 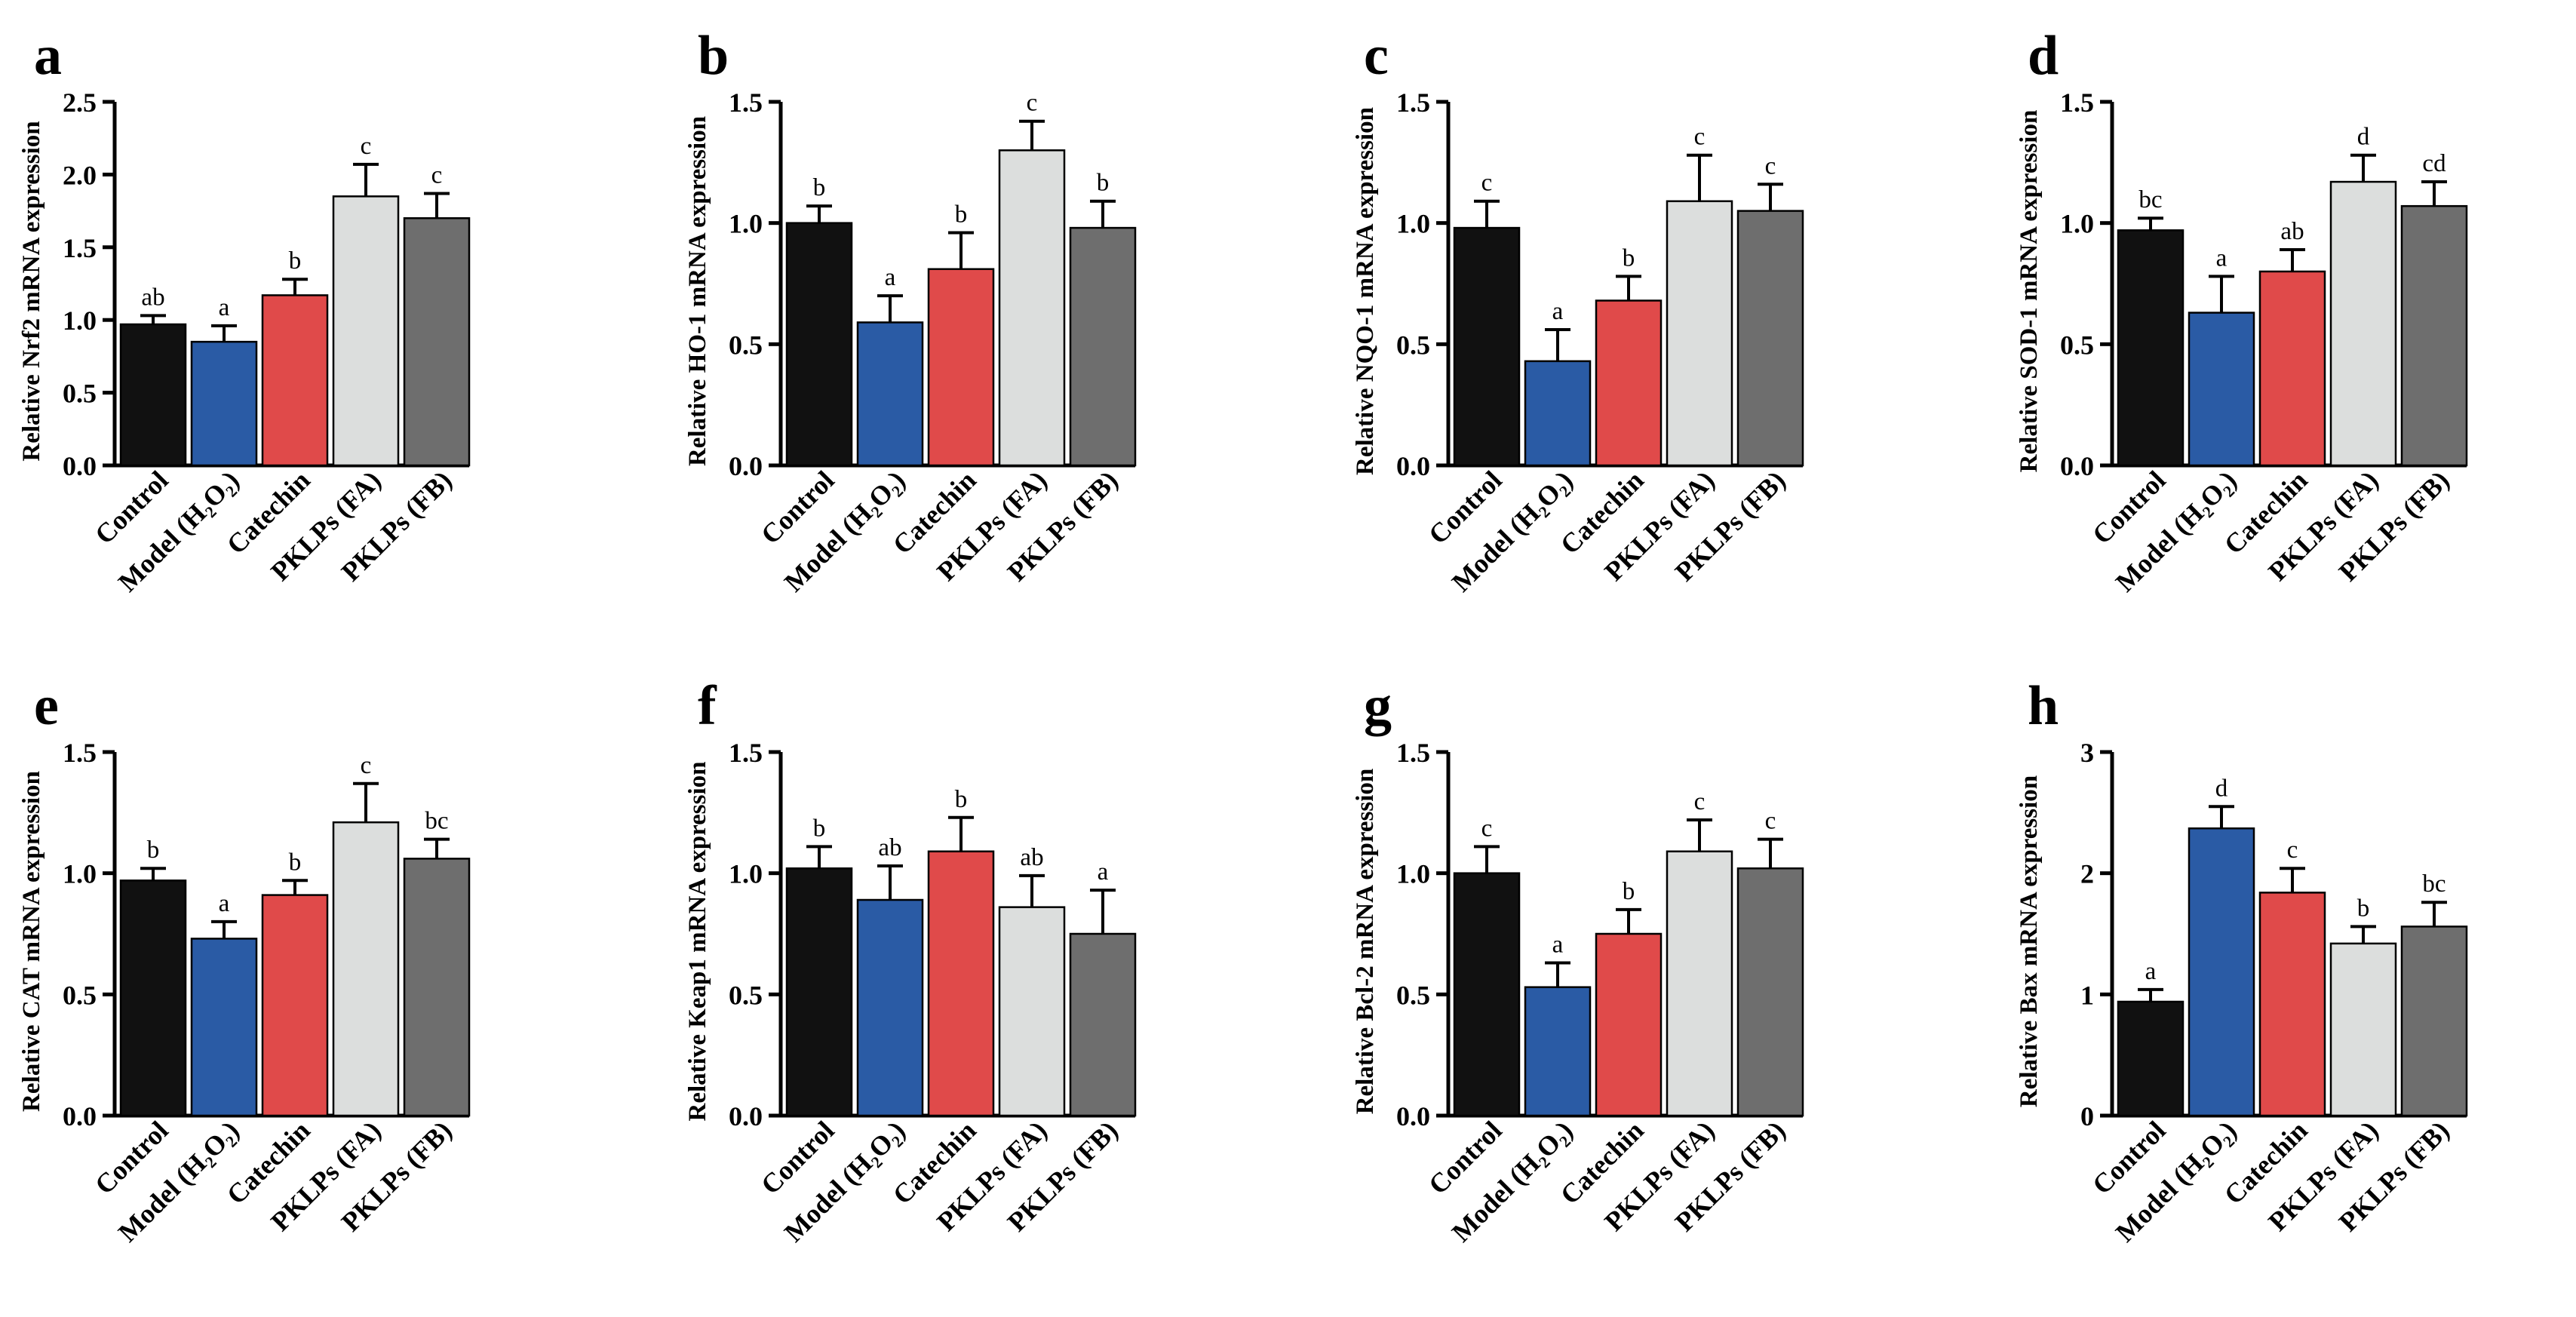 What do you see at coordinates (2029, 291) in the screenshot?
I see `y-axis-label: Relative SOD-1 mRNA expression` at bounding box center [2029, 291].